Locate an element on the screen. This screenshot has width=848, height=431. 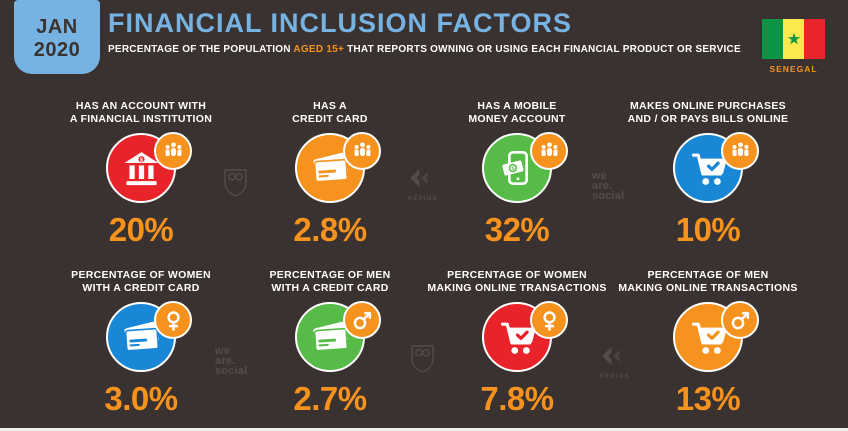
date-badge: JAN 2020 is located at coordinates (57, 37).